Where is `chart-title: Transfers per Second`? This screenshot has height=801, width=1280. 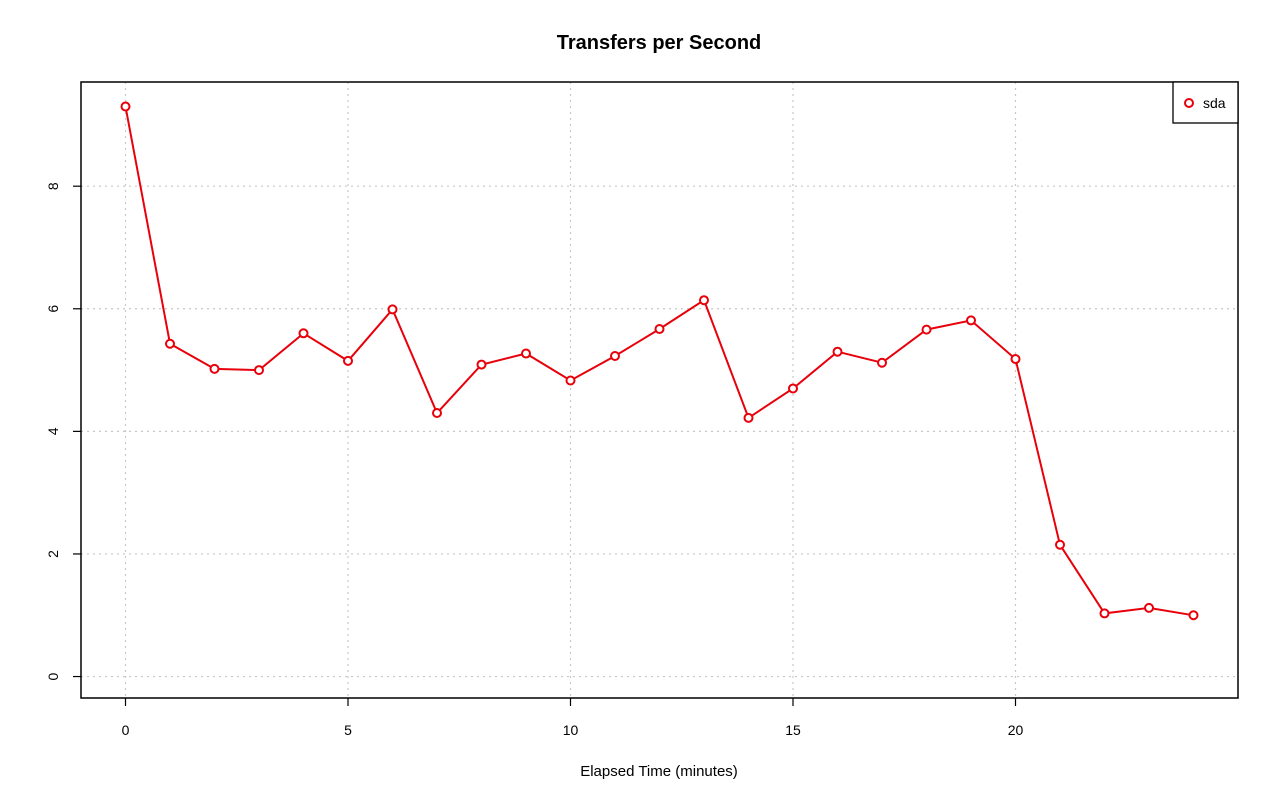
chart-title: Transfers per Second is located at coordinates (659, 43).